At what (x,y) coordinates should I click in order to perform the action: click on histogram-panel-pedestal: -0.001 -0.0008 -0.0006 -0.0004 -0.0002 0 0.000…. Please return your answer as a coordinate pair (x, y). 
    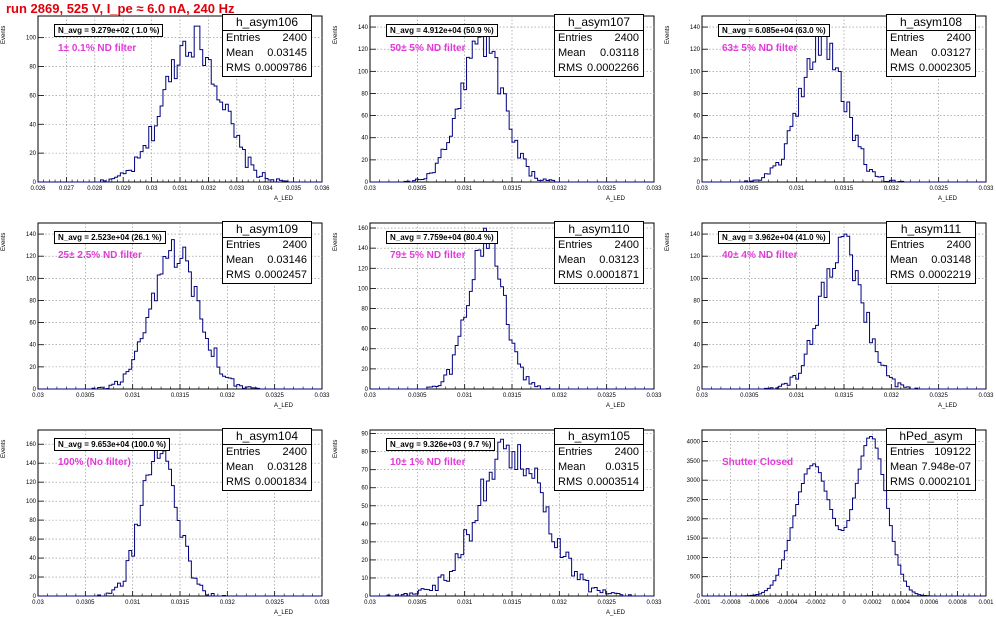
    Looking at the image, I should click on (830, 517).